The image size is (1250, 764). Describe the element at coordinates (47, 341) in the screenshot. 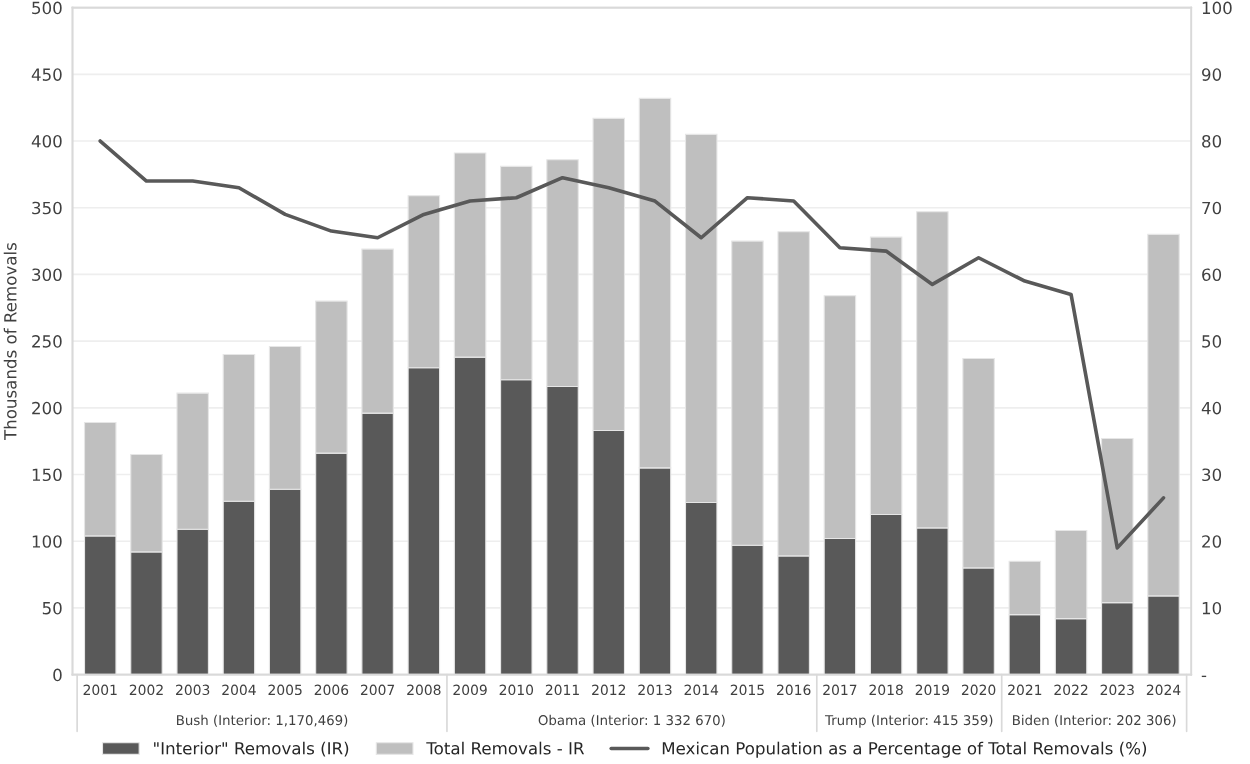

I see `y-tick-label: 250` at that location.